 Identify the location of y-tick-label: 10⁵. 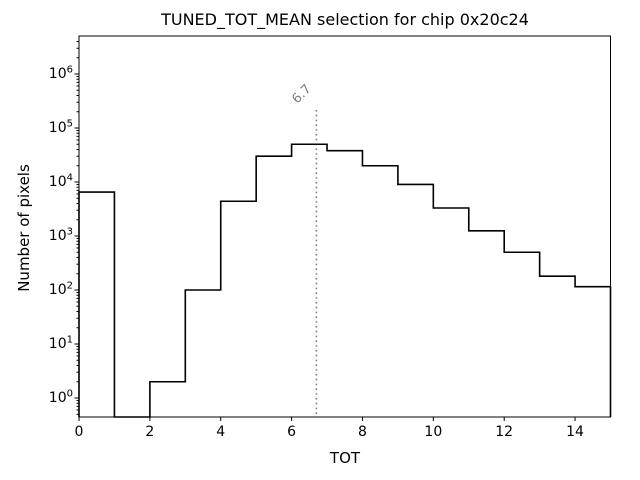
(60, 127).